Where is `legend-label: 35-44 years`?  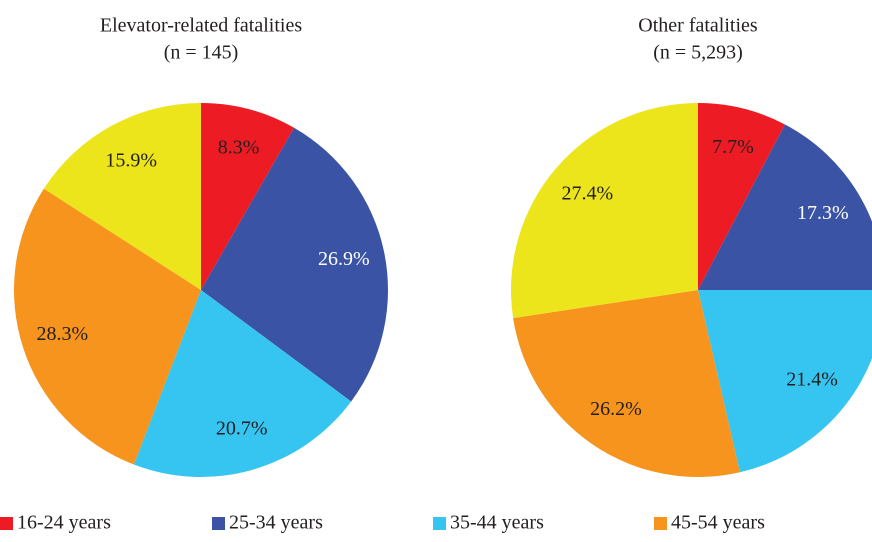 legend-label: 35-44 years is located at coordinates (497, 523).